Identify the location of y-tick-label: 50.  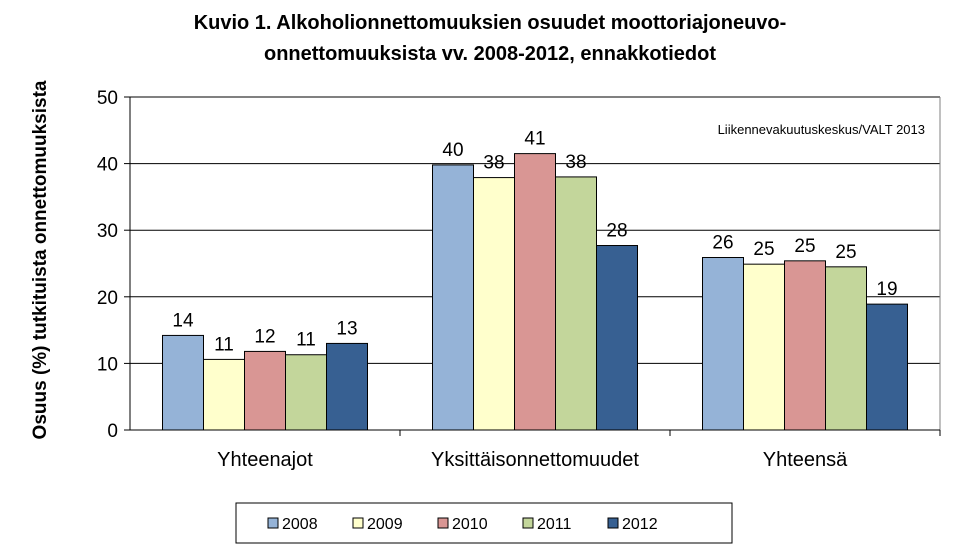
(107, 98).